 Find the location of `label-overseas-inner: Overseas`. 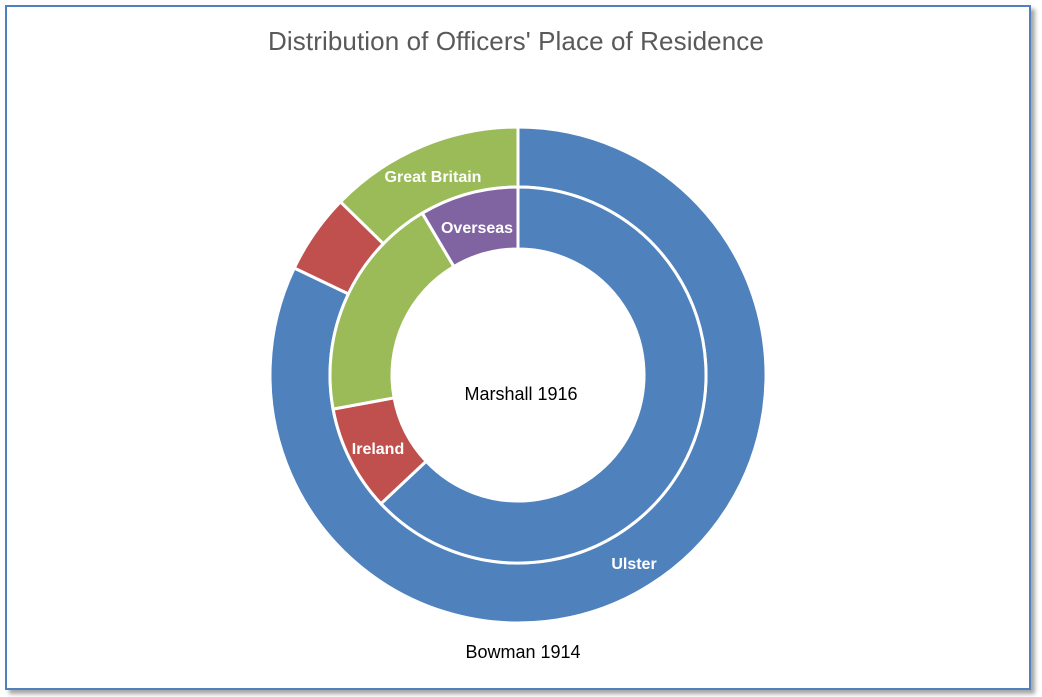

label-overseas-inner: Overseas is located at coordinates (477, 228).